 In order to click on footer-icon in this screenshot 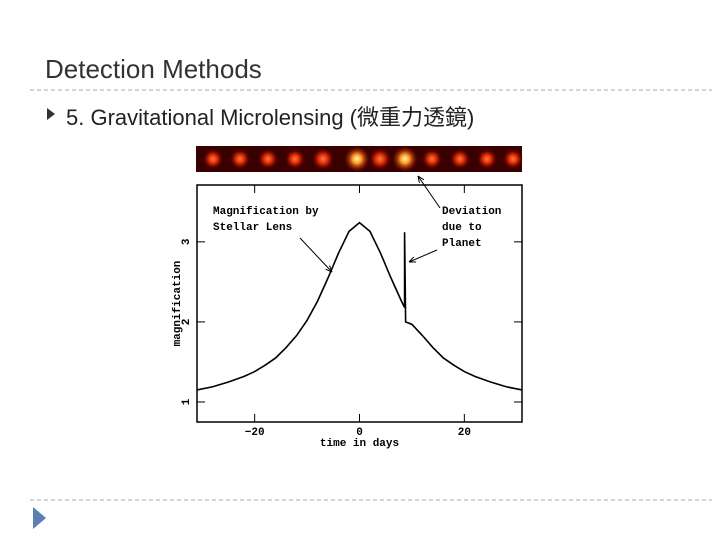, I will do `click(39, 518)`.